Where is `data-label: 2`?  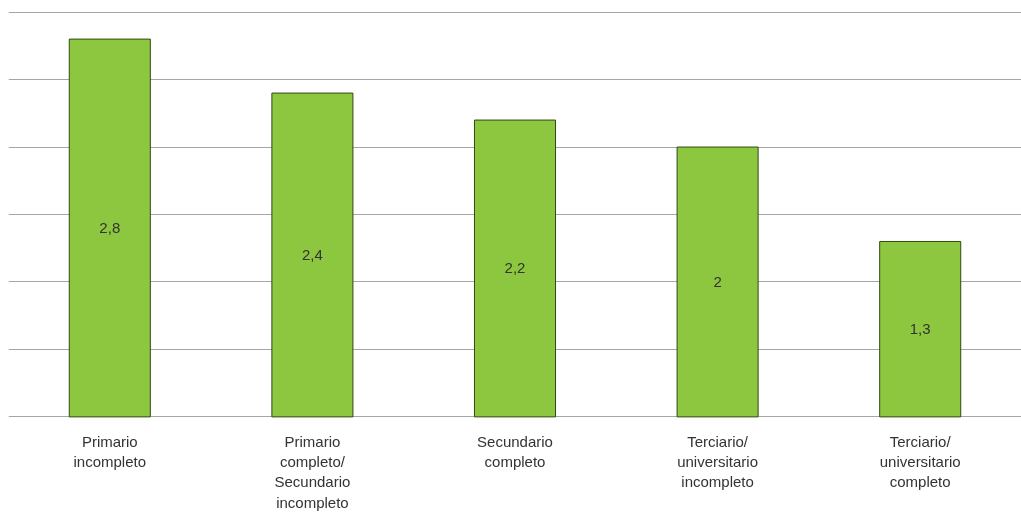 data-label: 2 is located at coordinates (717, 281).